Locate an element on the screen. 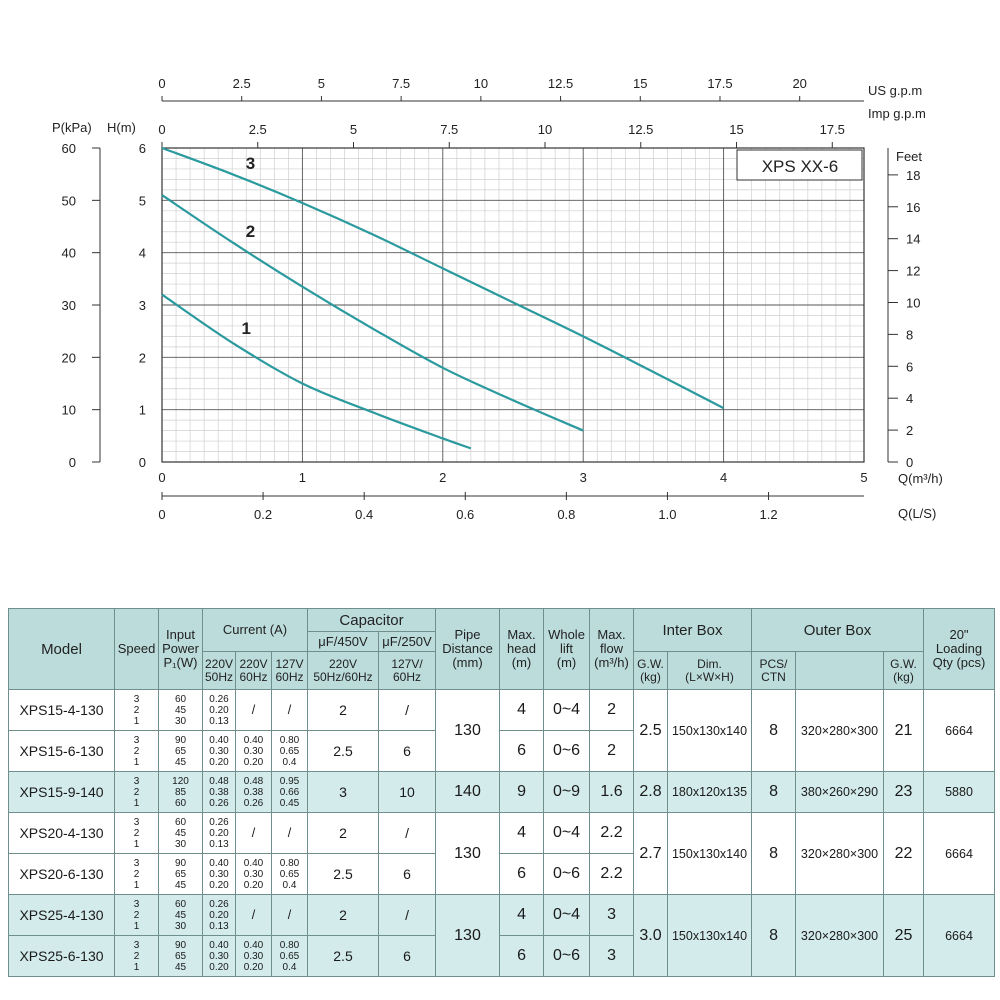 The width and height of the screenshot is (1000, 1000). header-ogw-1: G.W. is located at coordinates (903, 663).